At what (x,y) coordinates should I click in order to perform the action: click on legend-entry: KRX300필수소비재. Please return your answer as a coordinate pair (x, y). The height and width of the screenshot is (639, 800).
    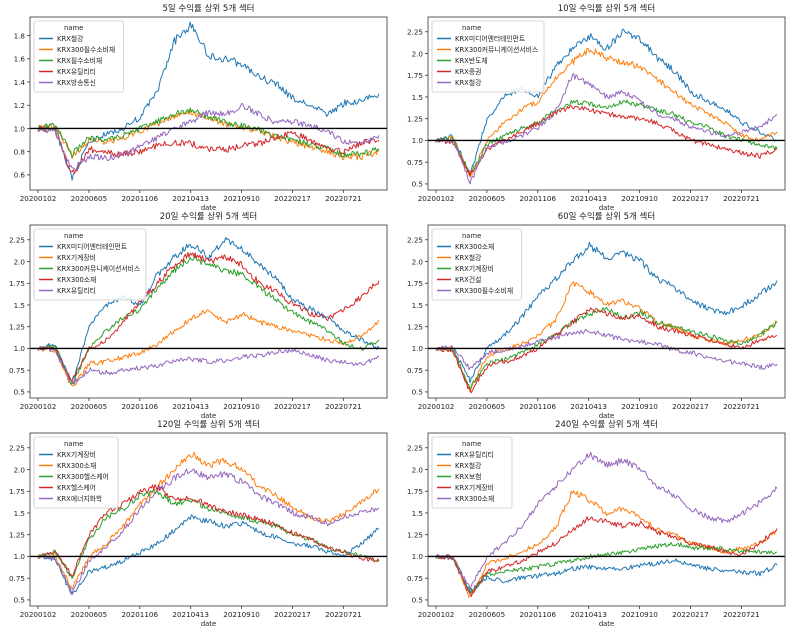
    Looking at the image, I should click on (484, 290).